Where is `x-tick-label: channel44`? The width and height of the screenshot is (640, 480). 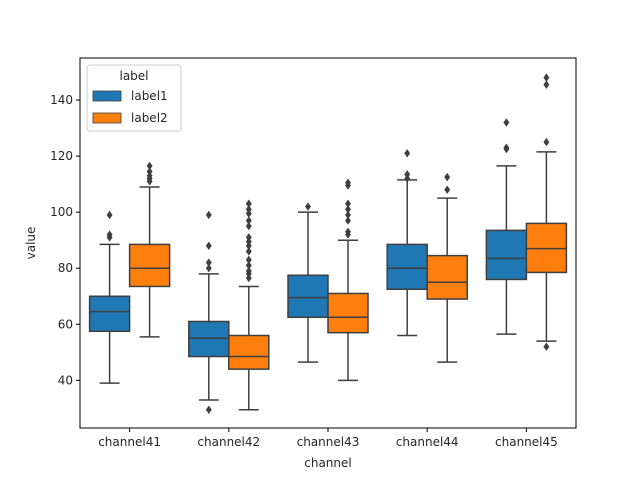
x-tick-label: channel44 is located at coordinates (427, 442).